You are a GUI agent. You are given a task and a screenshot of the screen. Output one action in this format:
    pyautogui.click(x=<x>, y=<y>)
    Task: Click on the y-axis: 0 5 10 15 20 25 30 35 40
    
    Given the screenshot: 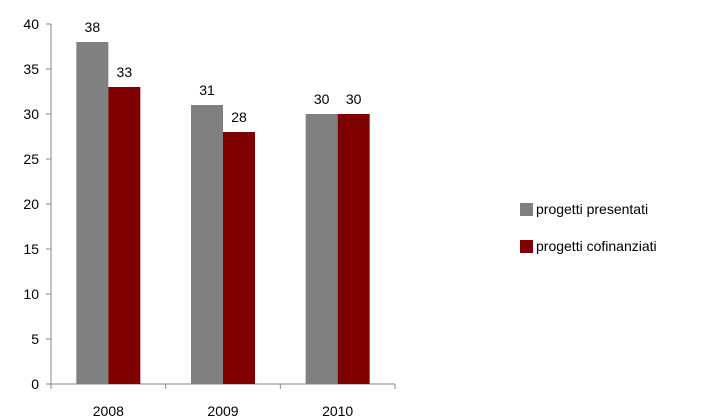 What is the action you would take?
    pyautogui.click(x=37, y=204)
    